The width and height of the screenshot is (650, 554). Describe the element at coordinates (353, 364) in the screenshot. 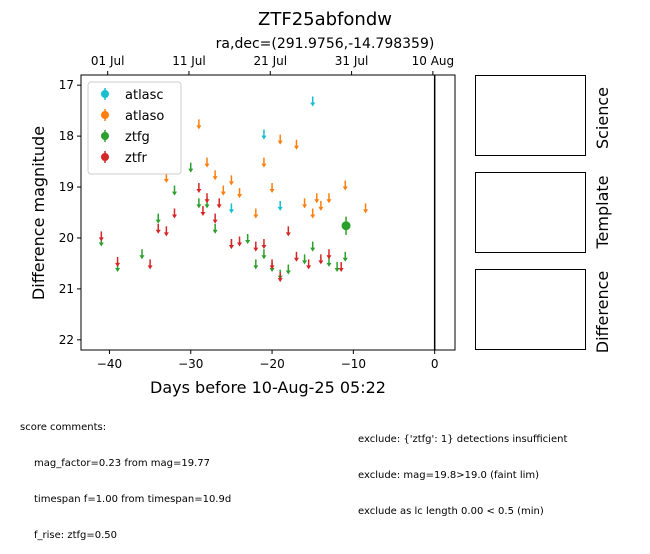

I see `x-tick-label: −10` at that location.